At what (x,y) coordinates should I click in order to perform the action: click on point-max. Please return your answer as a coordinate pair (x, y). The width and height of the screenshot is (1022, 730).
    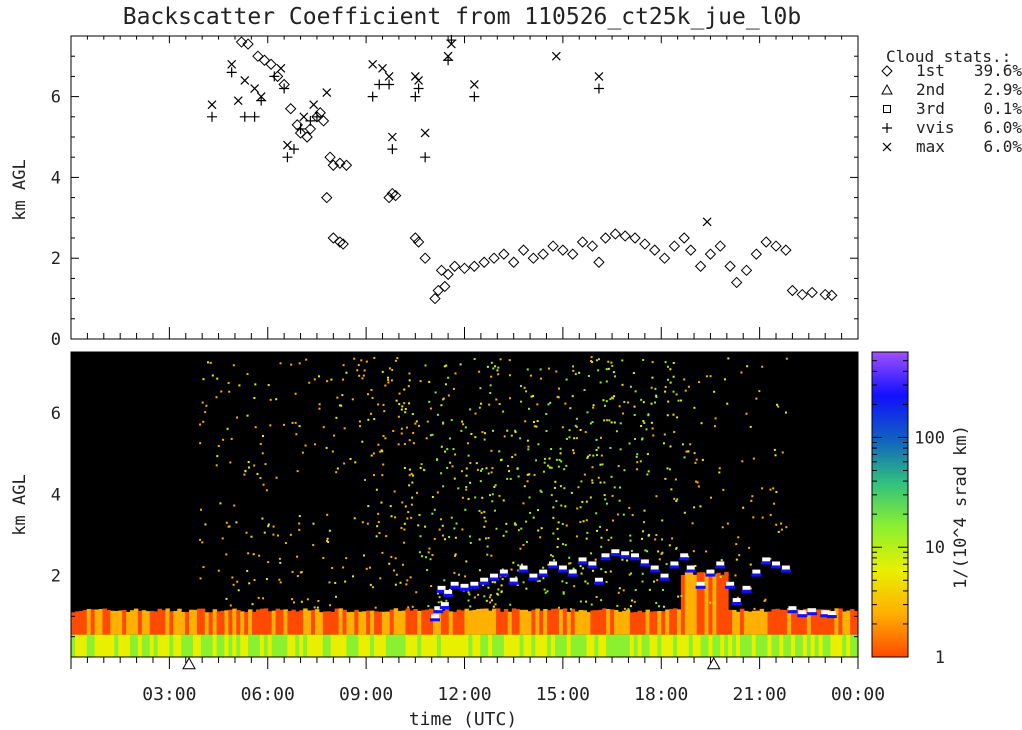
    Looking at the image, I should click on (382, 68).